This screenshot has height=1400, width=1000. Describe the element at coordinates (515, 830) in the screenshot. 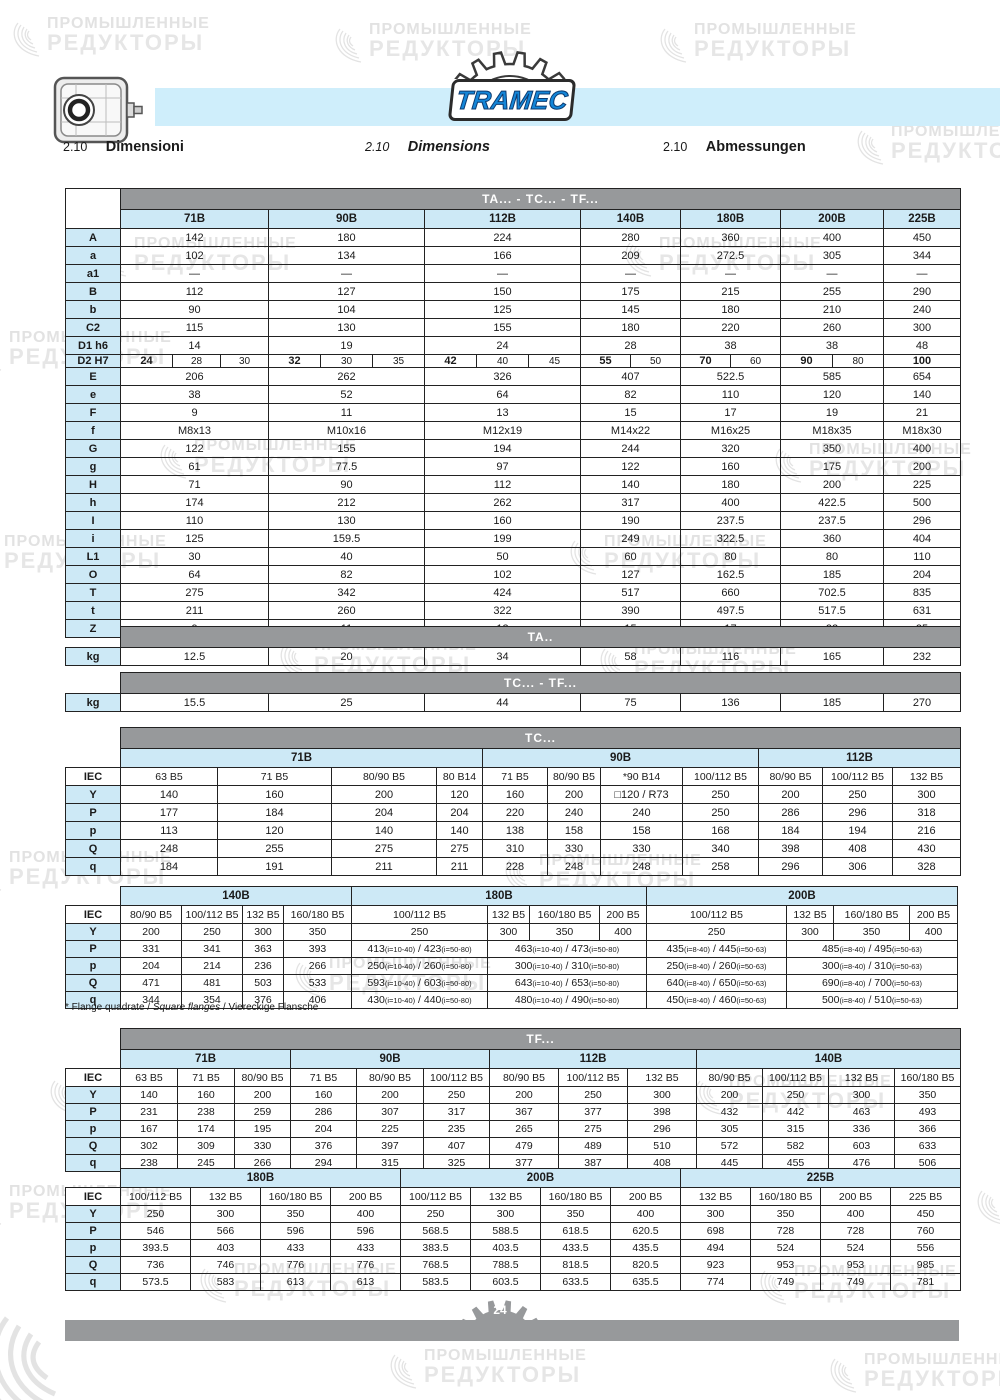

I see `table-cell: 138` at that location.